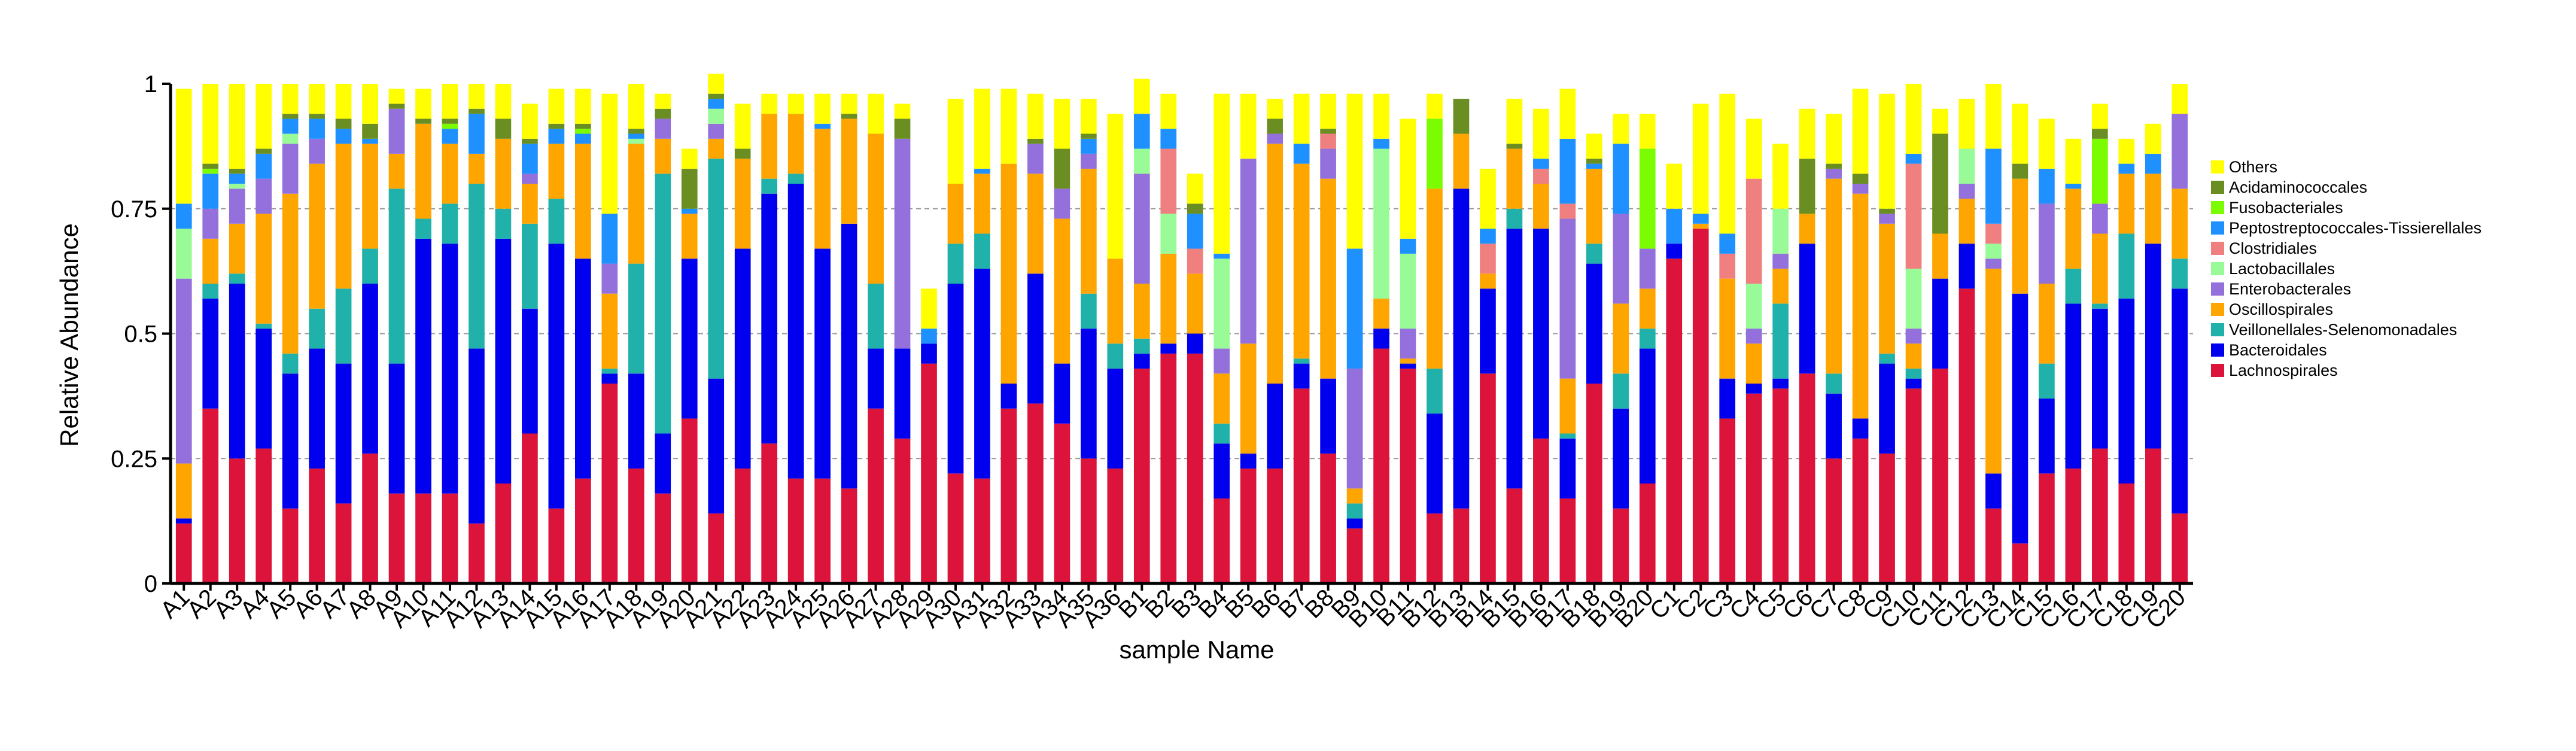 The height and width of the screenshot is (751, 2576). I want to click on x-axis-title: sample Name, so click(1196, 650).